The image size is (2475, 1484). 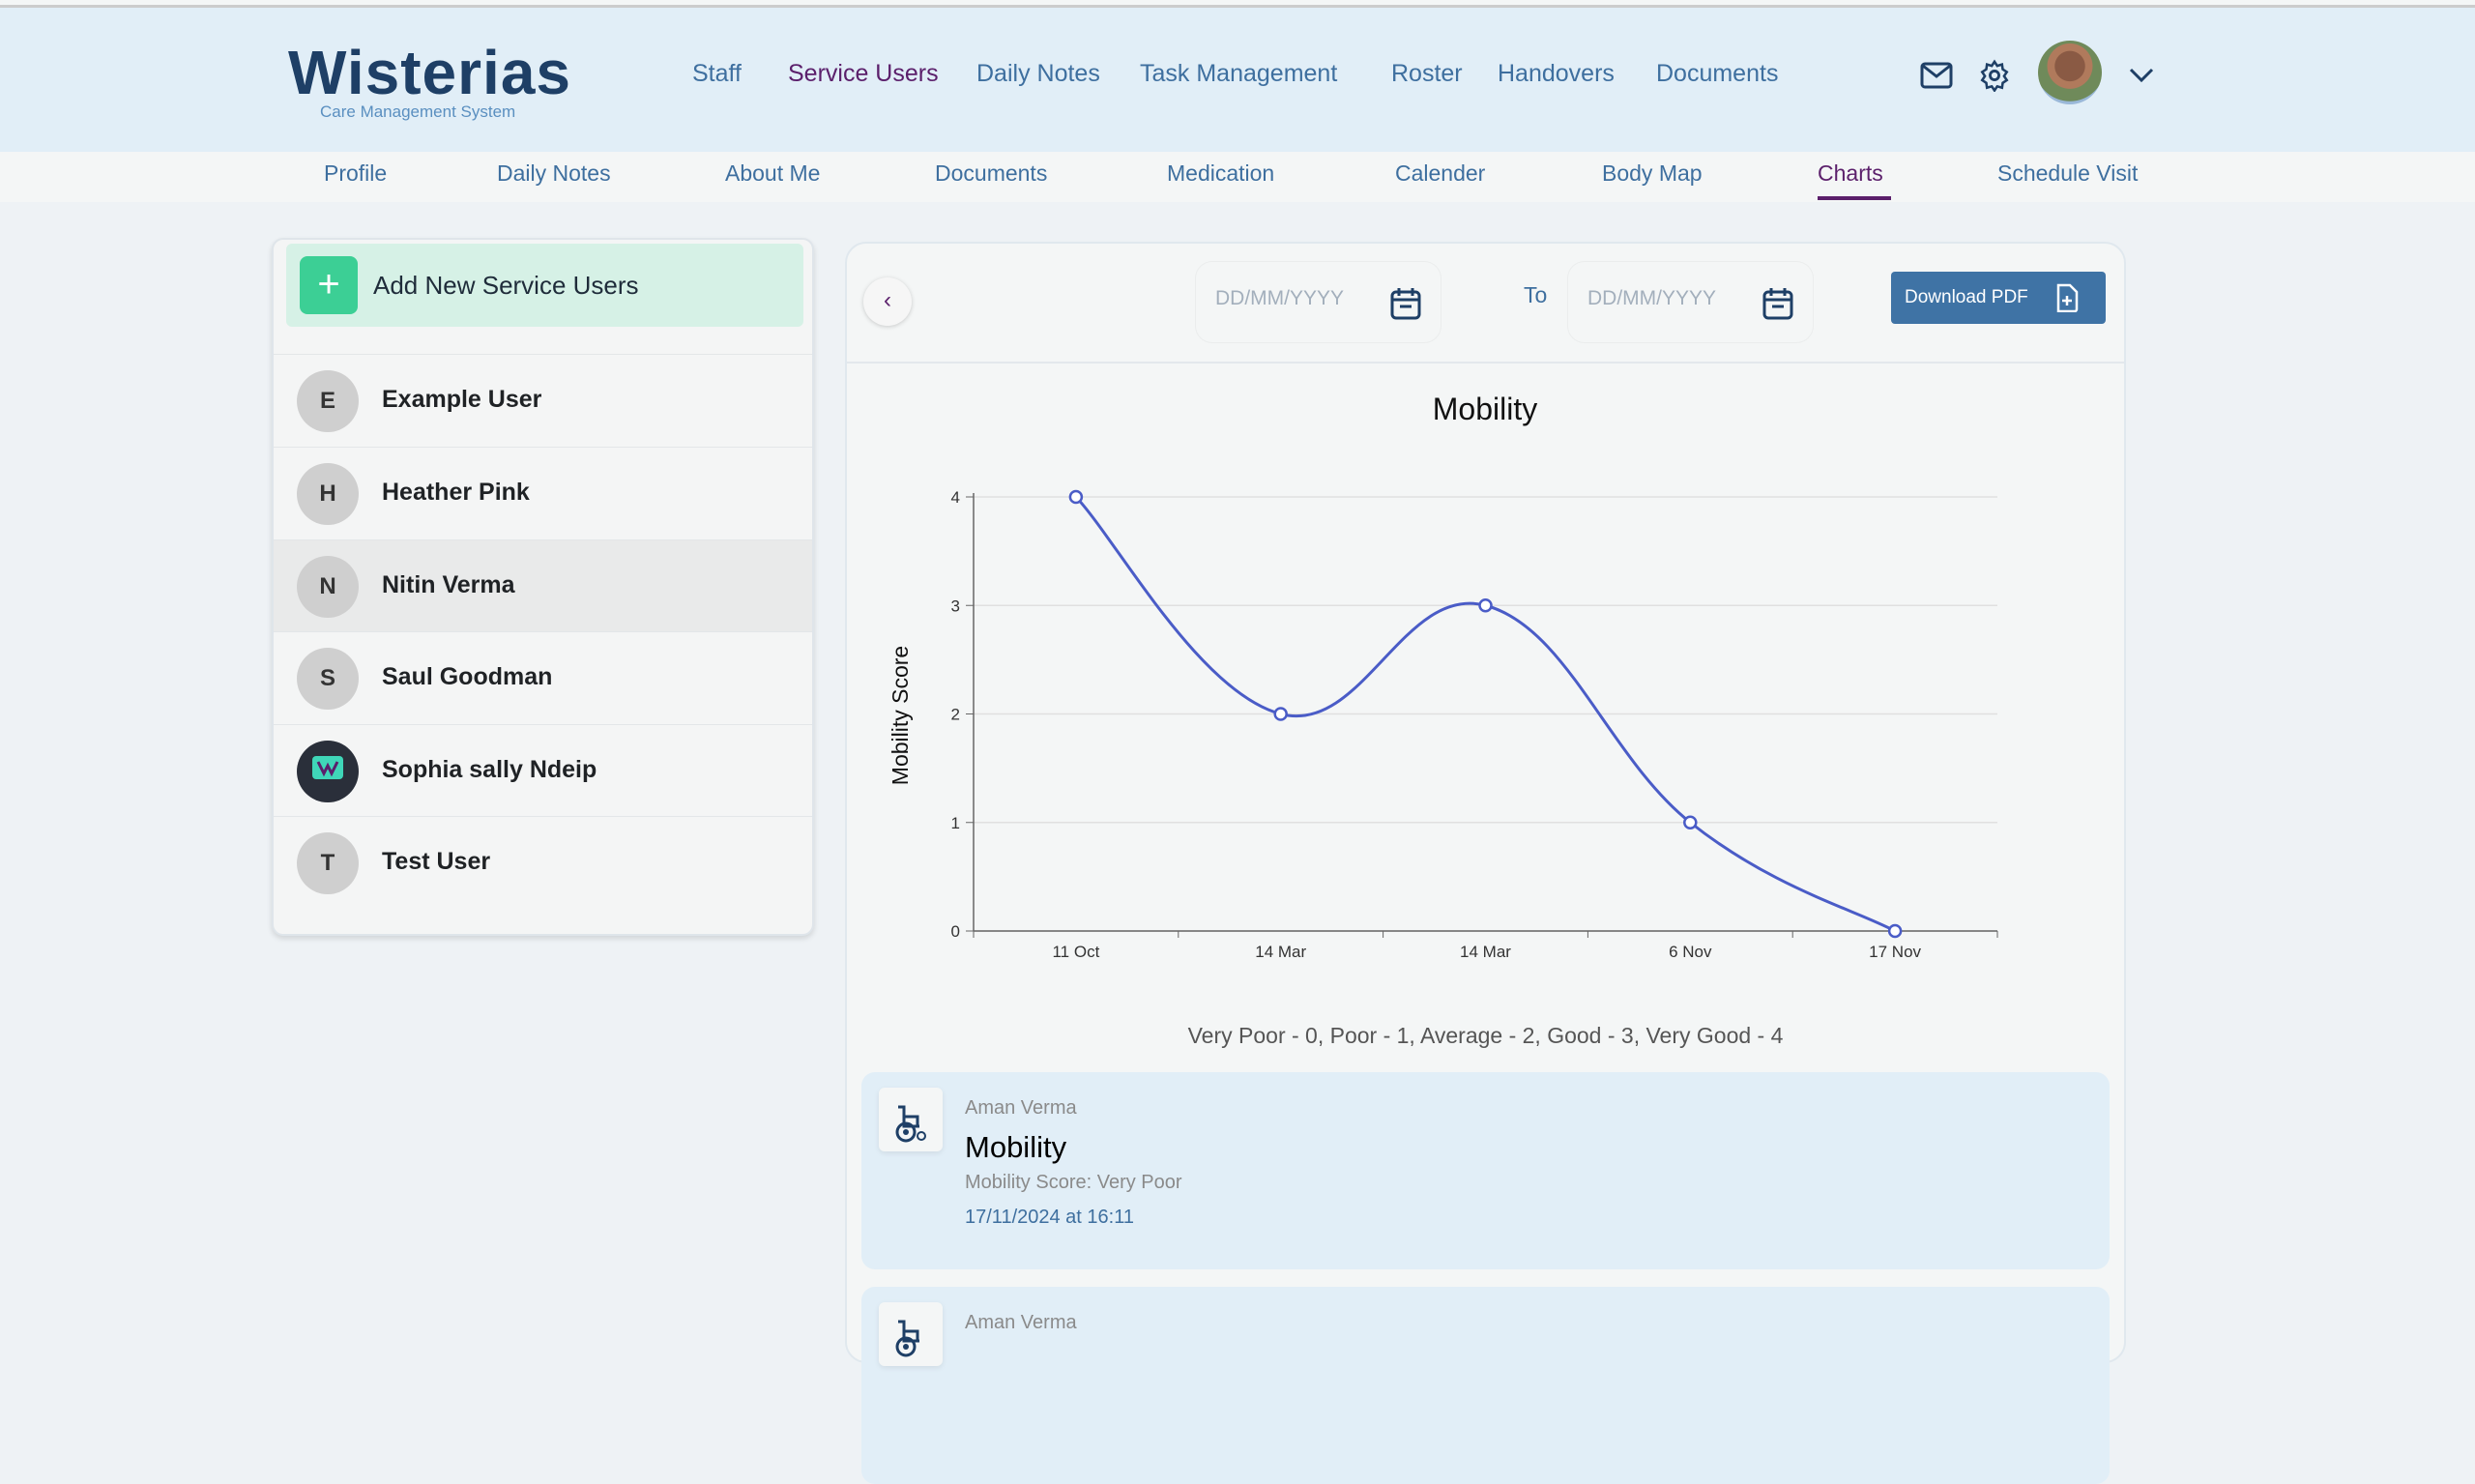 What do you see at coordinates (1485, 1386) in the screenshot?
I see `record-card: Aman Verma` at bounding box center [1485, 1386].